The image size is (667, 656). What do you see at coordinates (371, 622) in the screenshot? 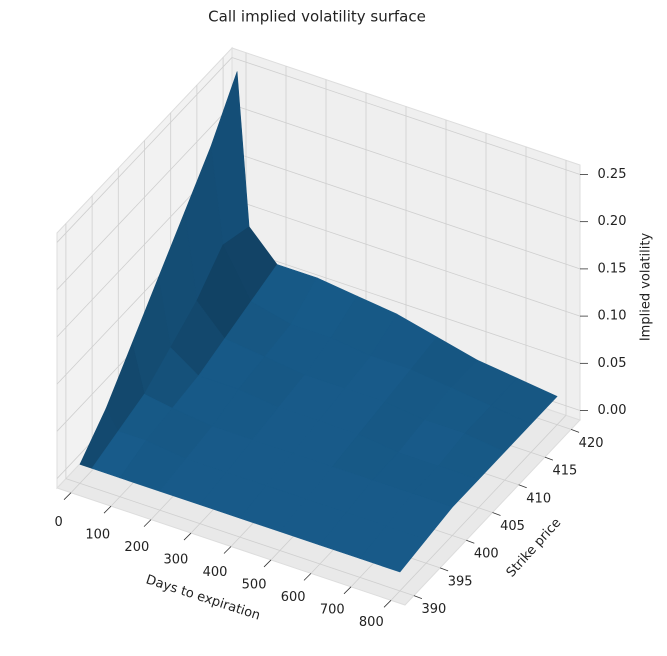
I see `x-tick-label: 800` at bounding box center [371, 622].